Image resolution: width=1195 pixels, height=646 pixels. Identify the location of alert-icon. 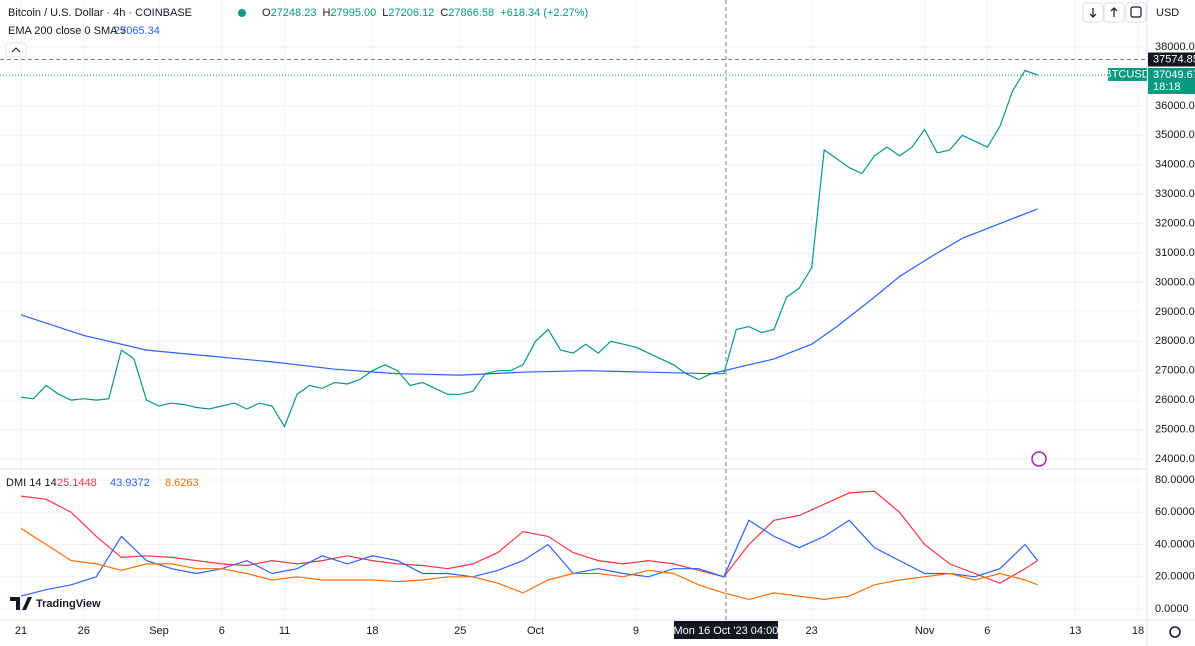
(1039, 459).